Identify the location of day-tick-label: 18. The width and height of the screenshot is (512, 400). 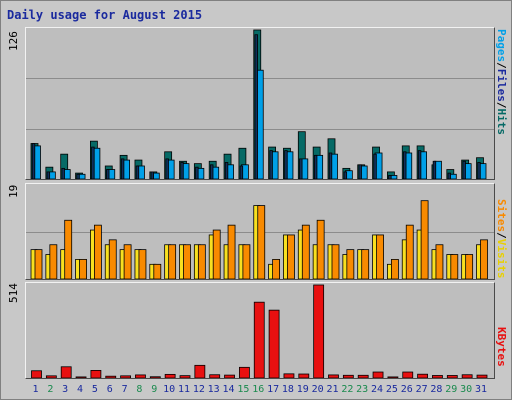
(287, 389).